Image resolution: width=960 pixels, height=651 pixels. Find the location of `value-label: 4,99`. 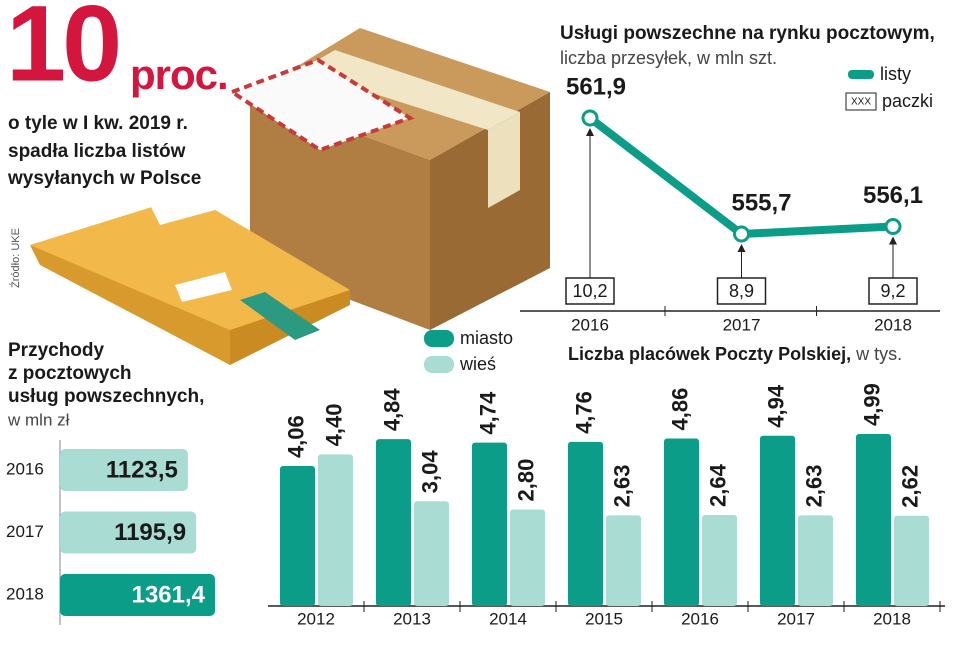

value-label: 4,99 is located at coordinates (871, 404).